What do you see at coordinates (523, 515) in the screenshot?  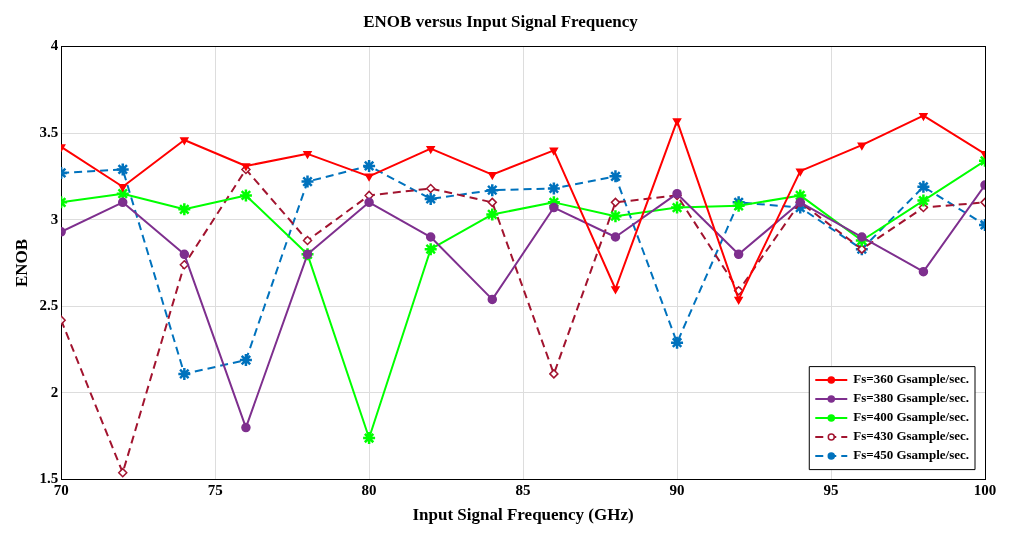 I see `x-axis-title: Input Signal Frequency (GHz)` at bounding box center [523, 515].